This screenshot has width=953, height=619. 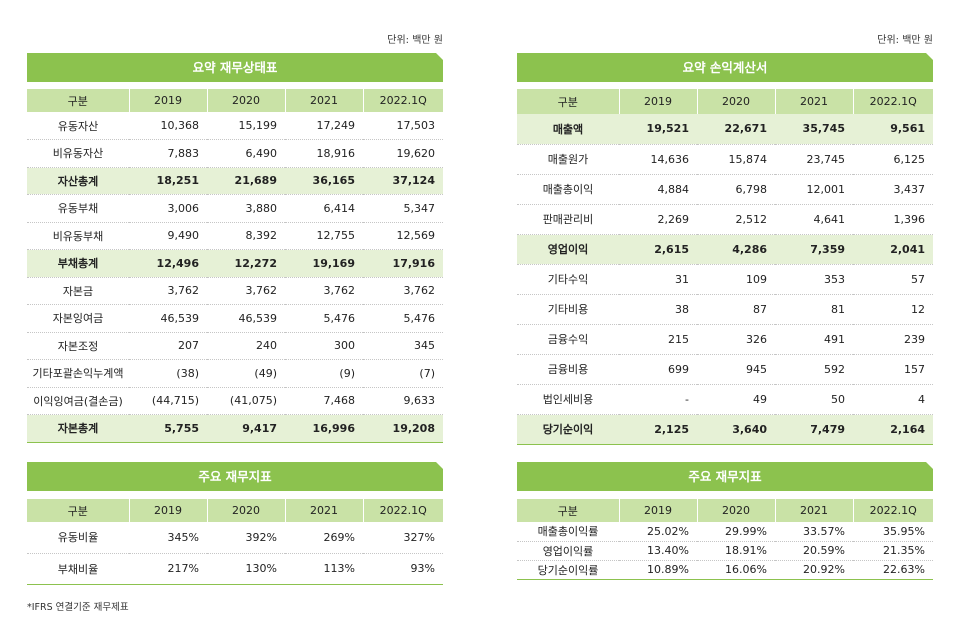 What do you see at coordinates (893, 570) in the screenshot?
I see `table-cell: 22.63%` at bounding box center [893, 570].